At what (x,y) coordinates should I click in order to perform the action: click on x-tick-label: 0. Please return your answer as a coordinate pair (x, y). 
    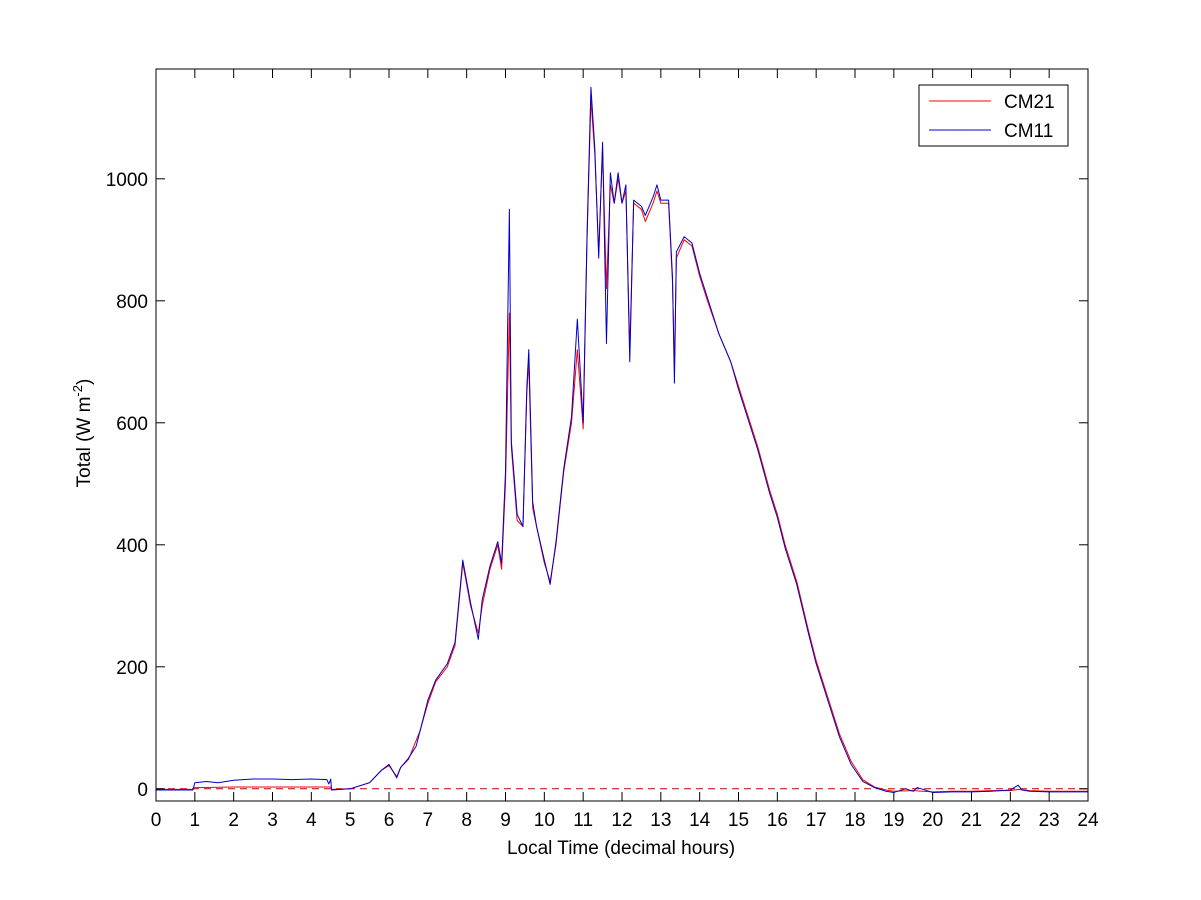
    Looking at the image, I should click on (156, 820).